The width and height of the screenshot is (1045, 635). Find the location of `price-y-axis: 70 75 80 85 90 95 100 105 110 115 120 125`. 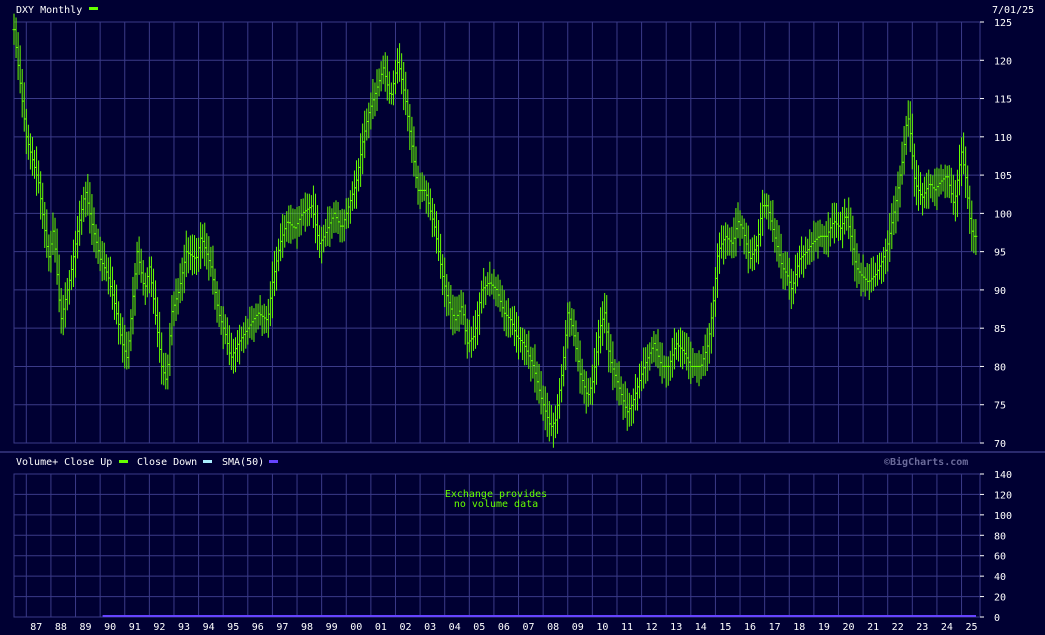

price-y-axis: 70 75 80 85 90 95 100 105 110 115 120 125 is located at coordinates (996, 234).